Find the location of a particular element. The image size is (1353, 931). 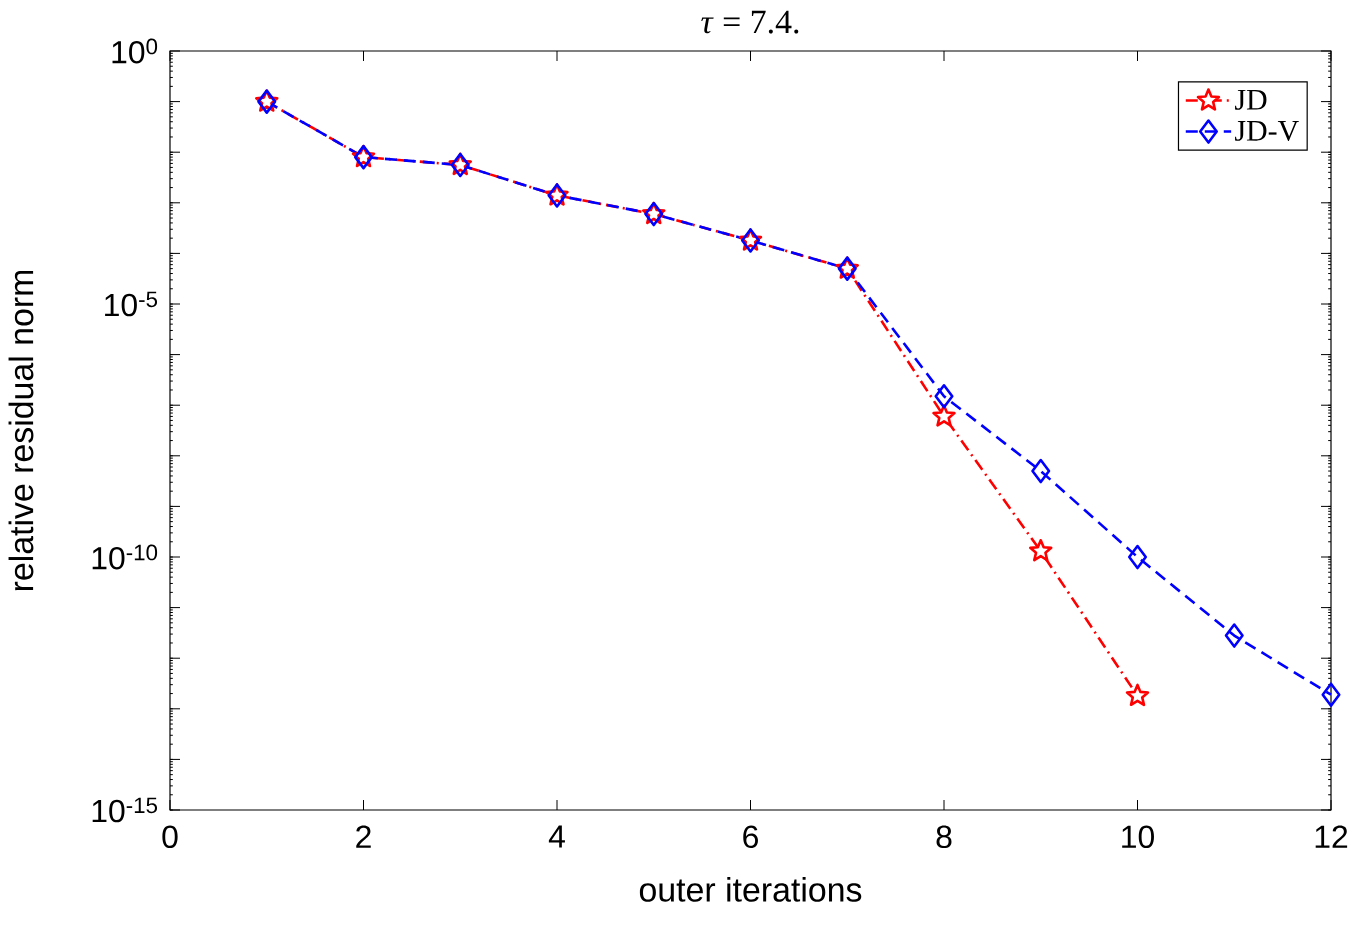

x-tick-label: 8 is located at coordinates (944, 837).